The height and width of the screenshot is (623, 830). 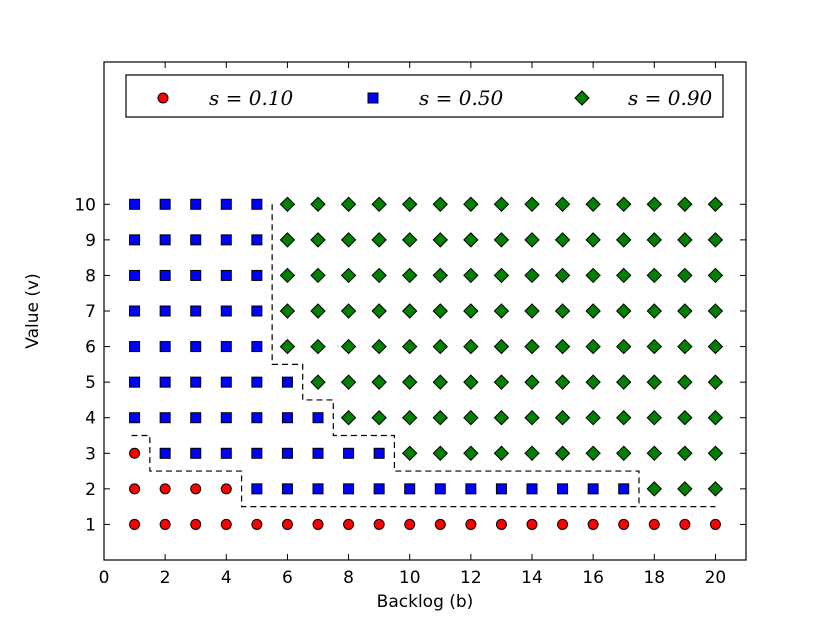 What do you see at coordinates (90, 525) in the screenshot?
I see `y-tick-label: 1` at bounding box center [90, 525].